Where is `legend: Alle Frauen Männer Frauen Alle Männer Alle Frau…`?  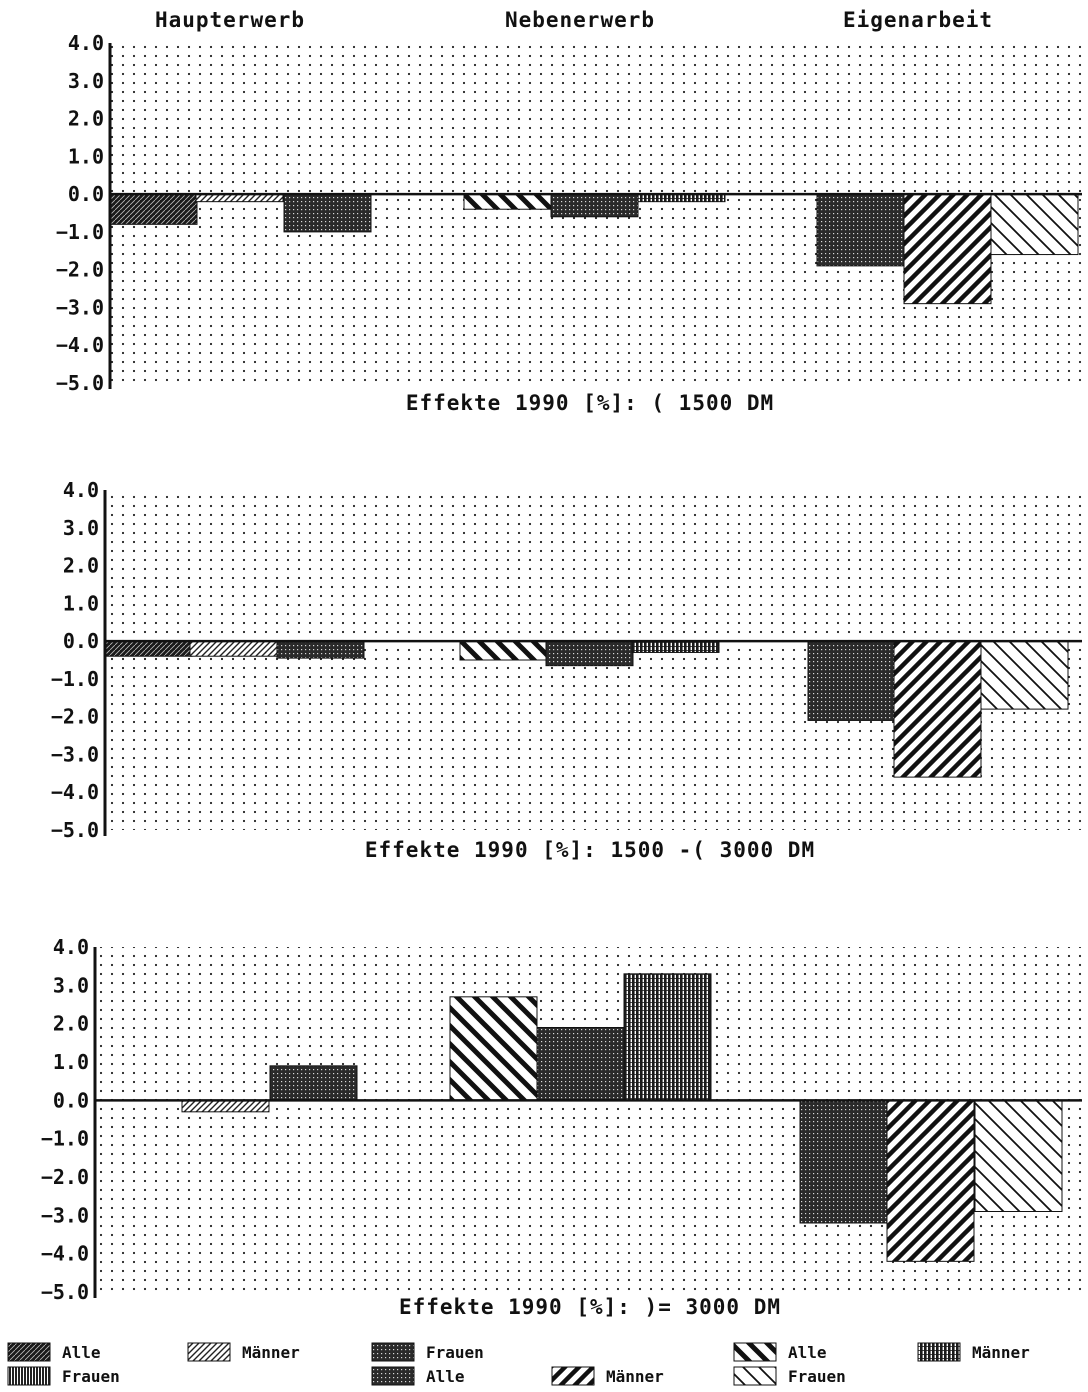
legend: Alle Frauen Männer Frauen Alle Männer Alle Frau… is located at coordinates (518, 1364).